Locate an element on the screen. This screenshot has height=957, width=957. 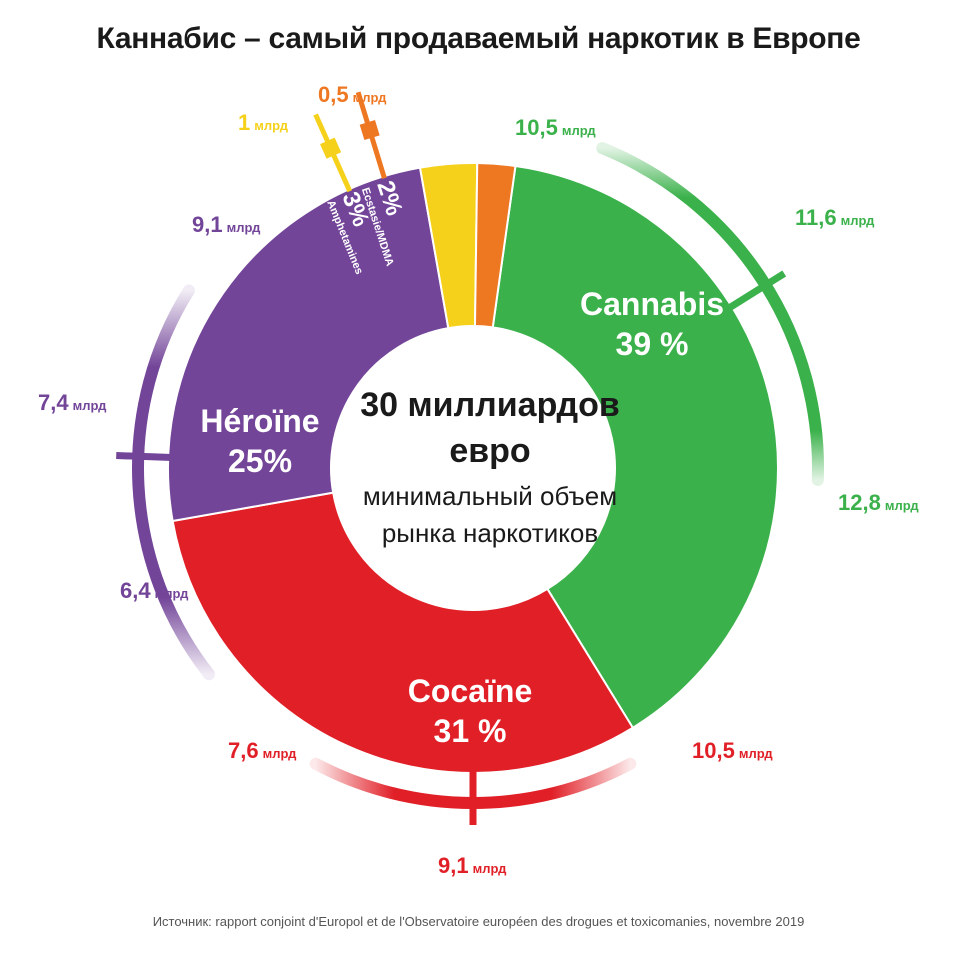
range-label-amphetamines-mid: 1 млрд is located at coordinates (263, 122).